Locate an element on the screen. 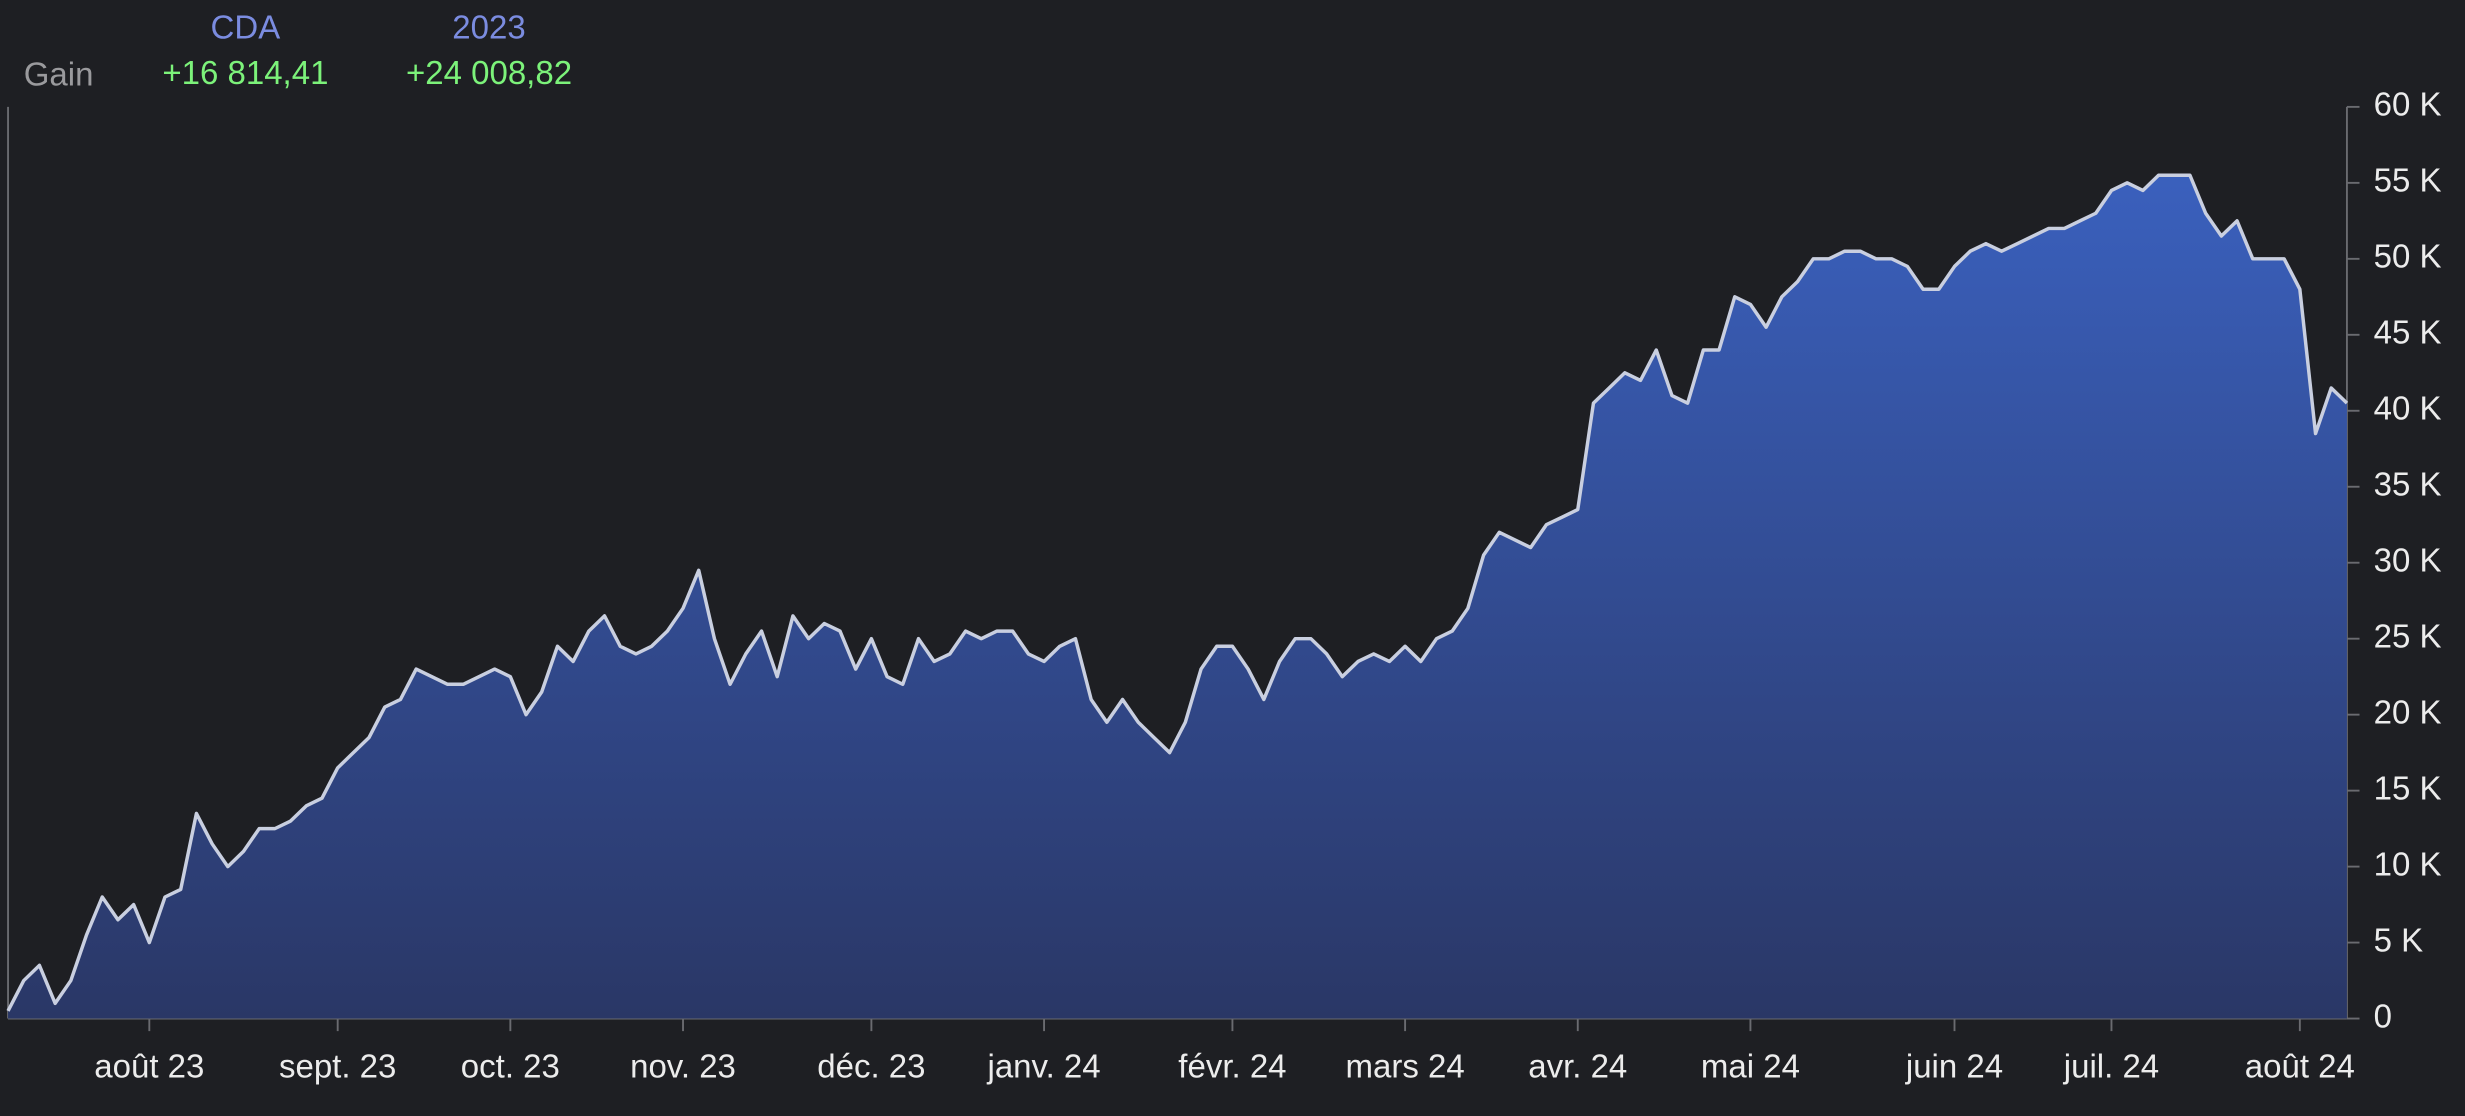 The width and height of the screenshot is (2465, 1116). y-tick-label: 30 K is located at coordinates (2408, 559).